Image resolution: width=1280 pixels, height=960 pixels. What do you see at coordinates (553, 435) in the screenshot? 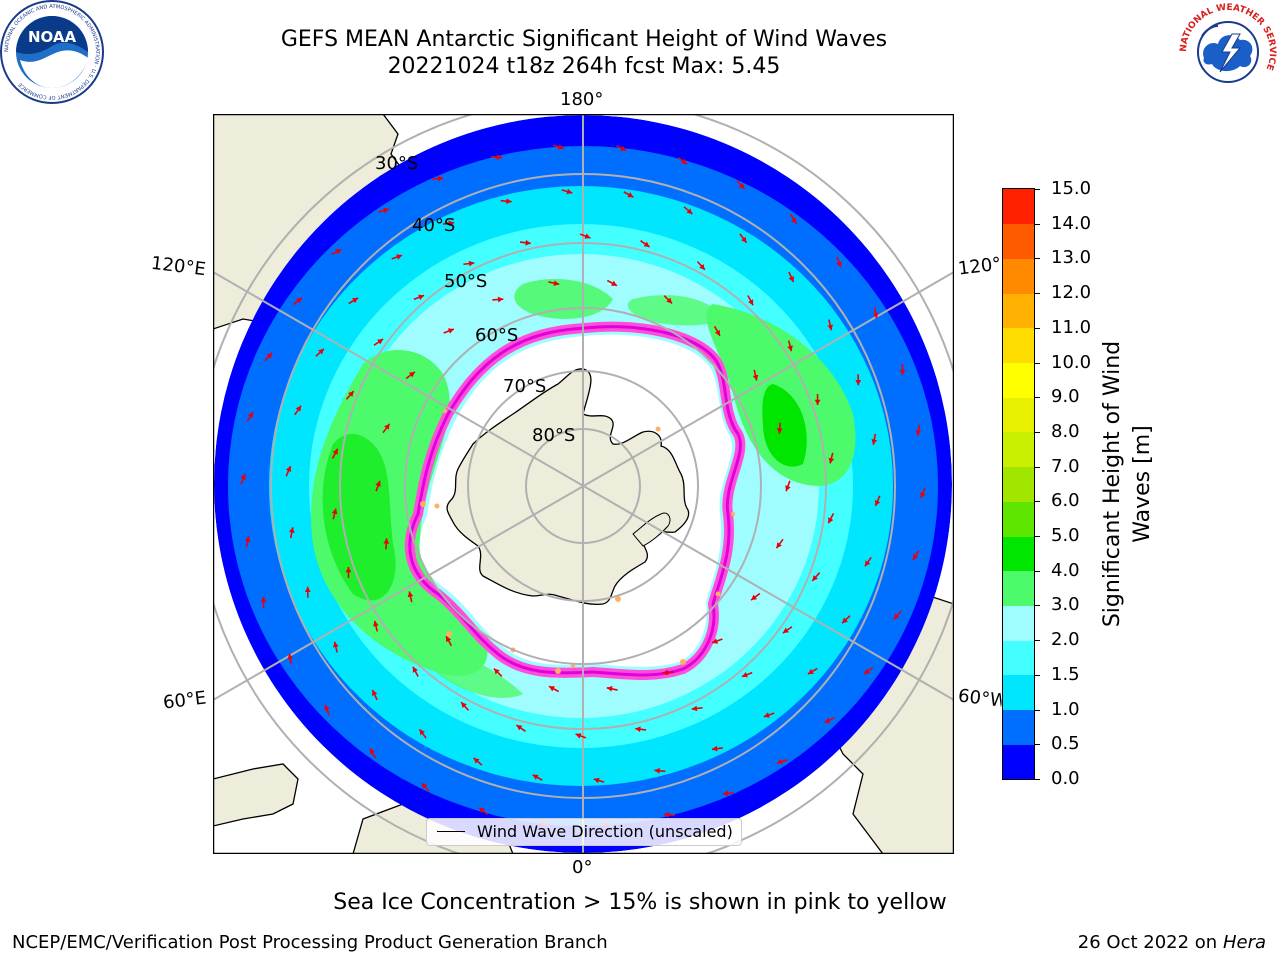
I see `lat-label-80s: 80°S` at bounding box center [553, 435].